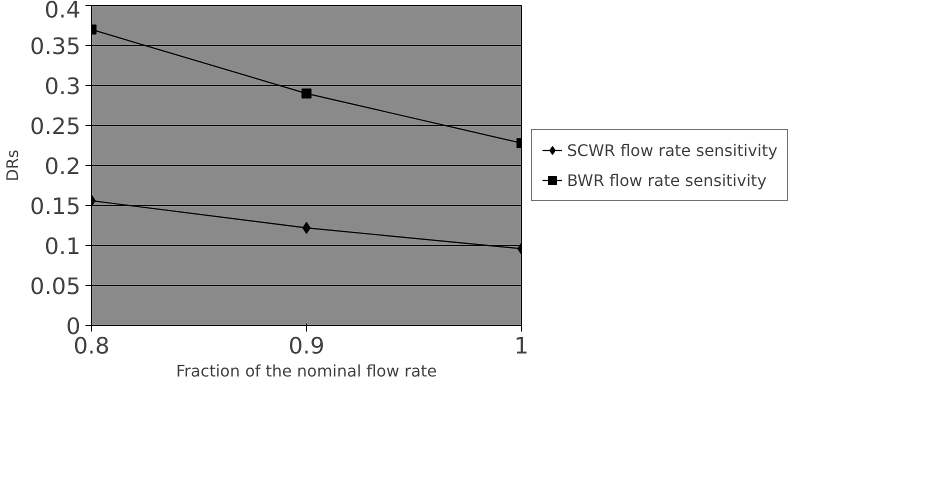 This screenshot has width=940, height=481. What do you see at coordinates (55, 287) in the screenshot?
I see `y-tick-label: 0.05` at bounding box center [55, 287].